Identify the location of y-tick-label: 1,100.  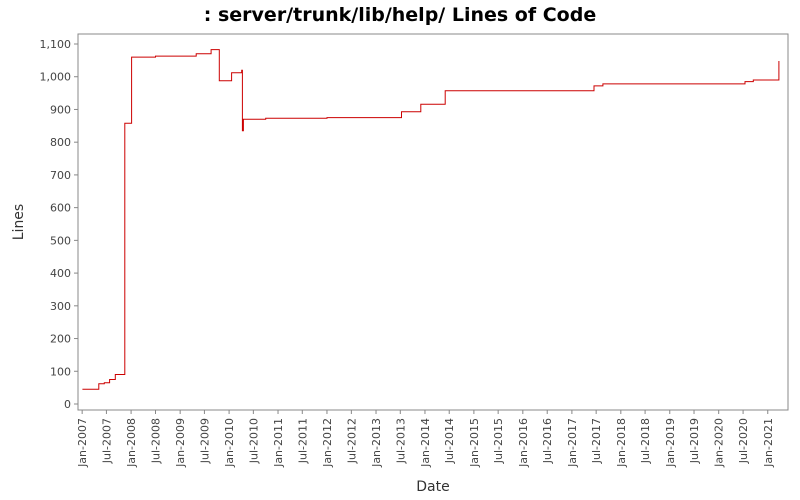
(56, 44).